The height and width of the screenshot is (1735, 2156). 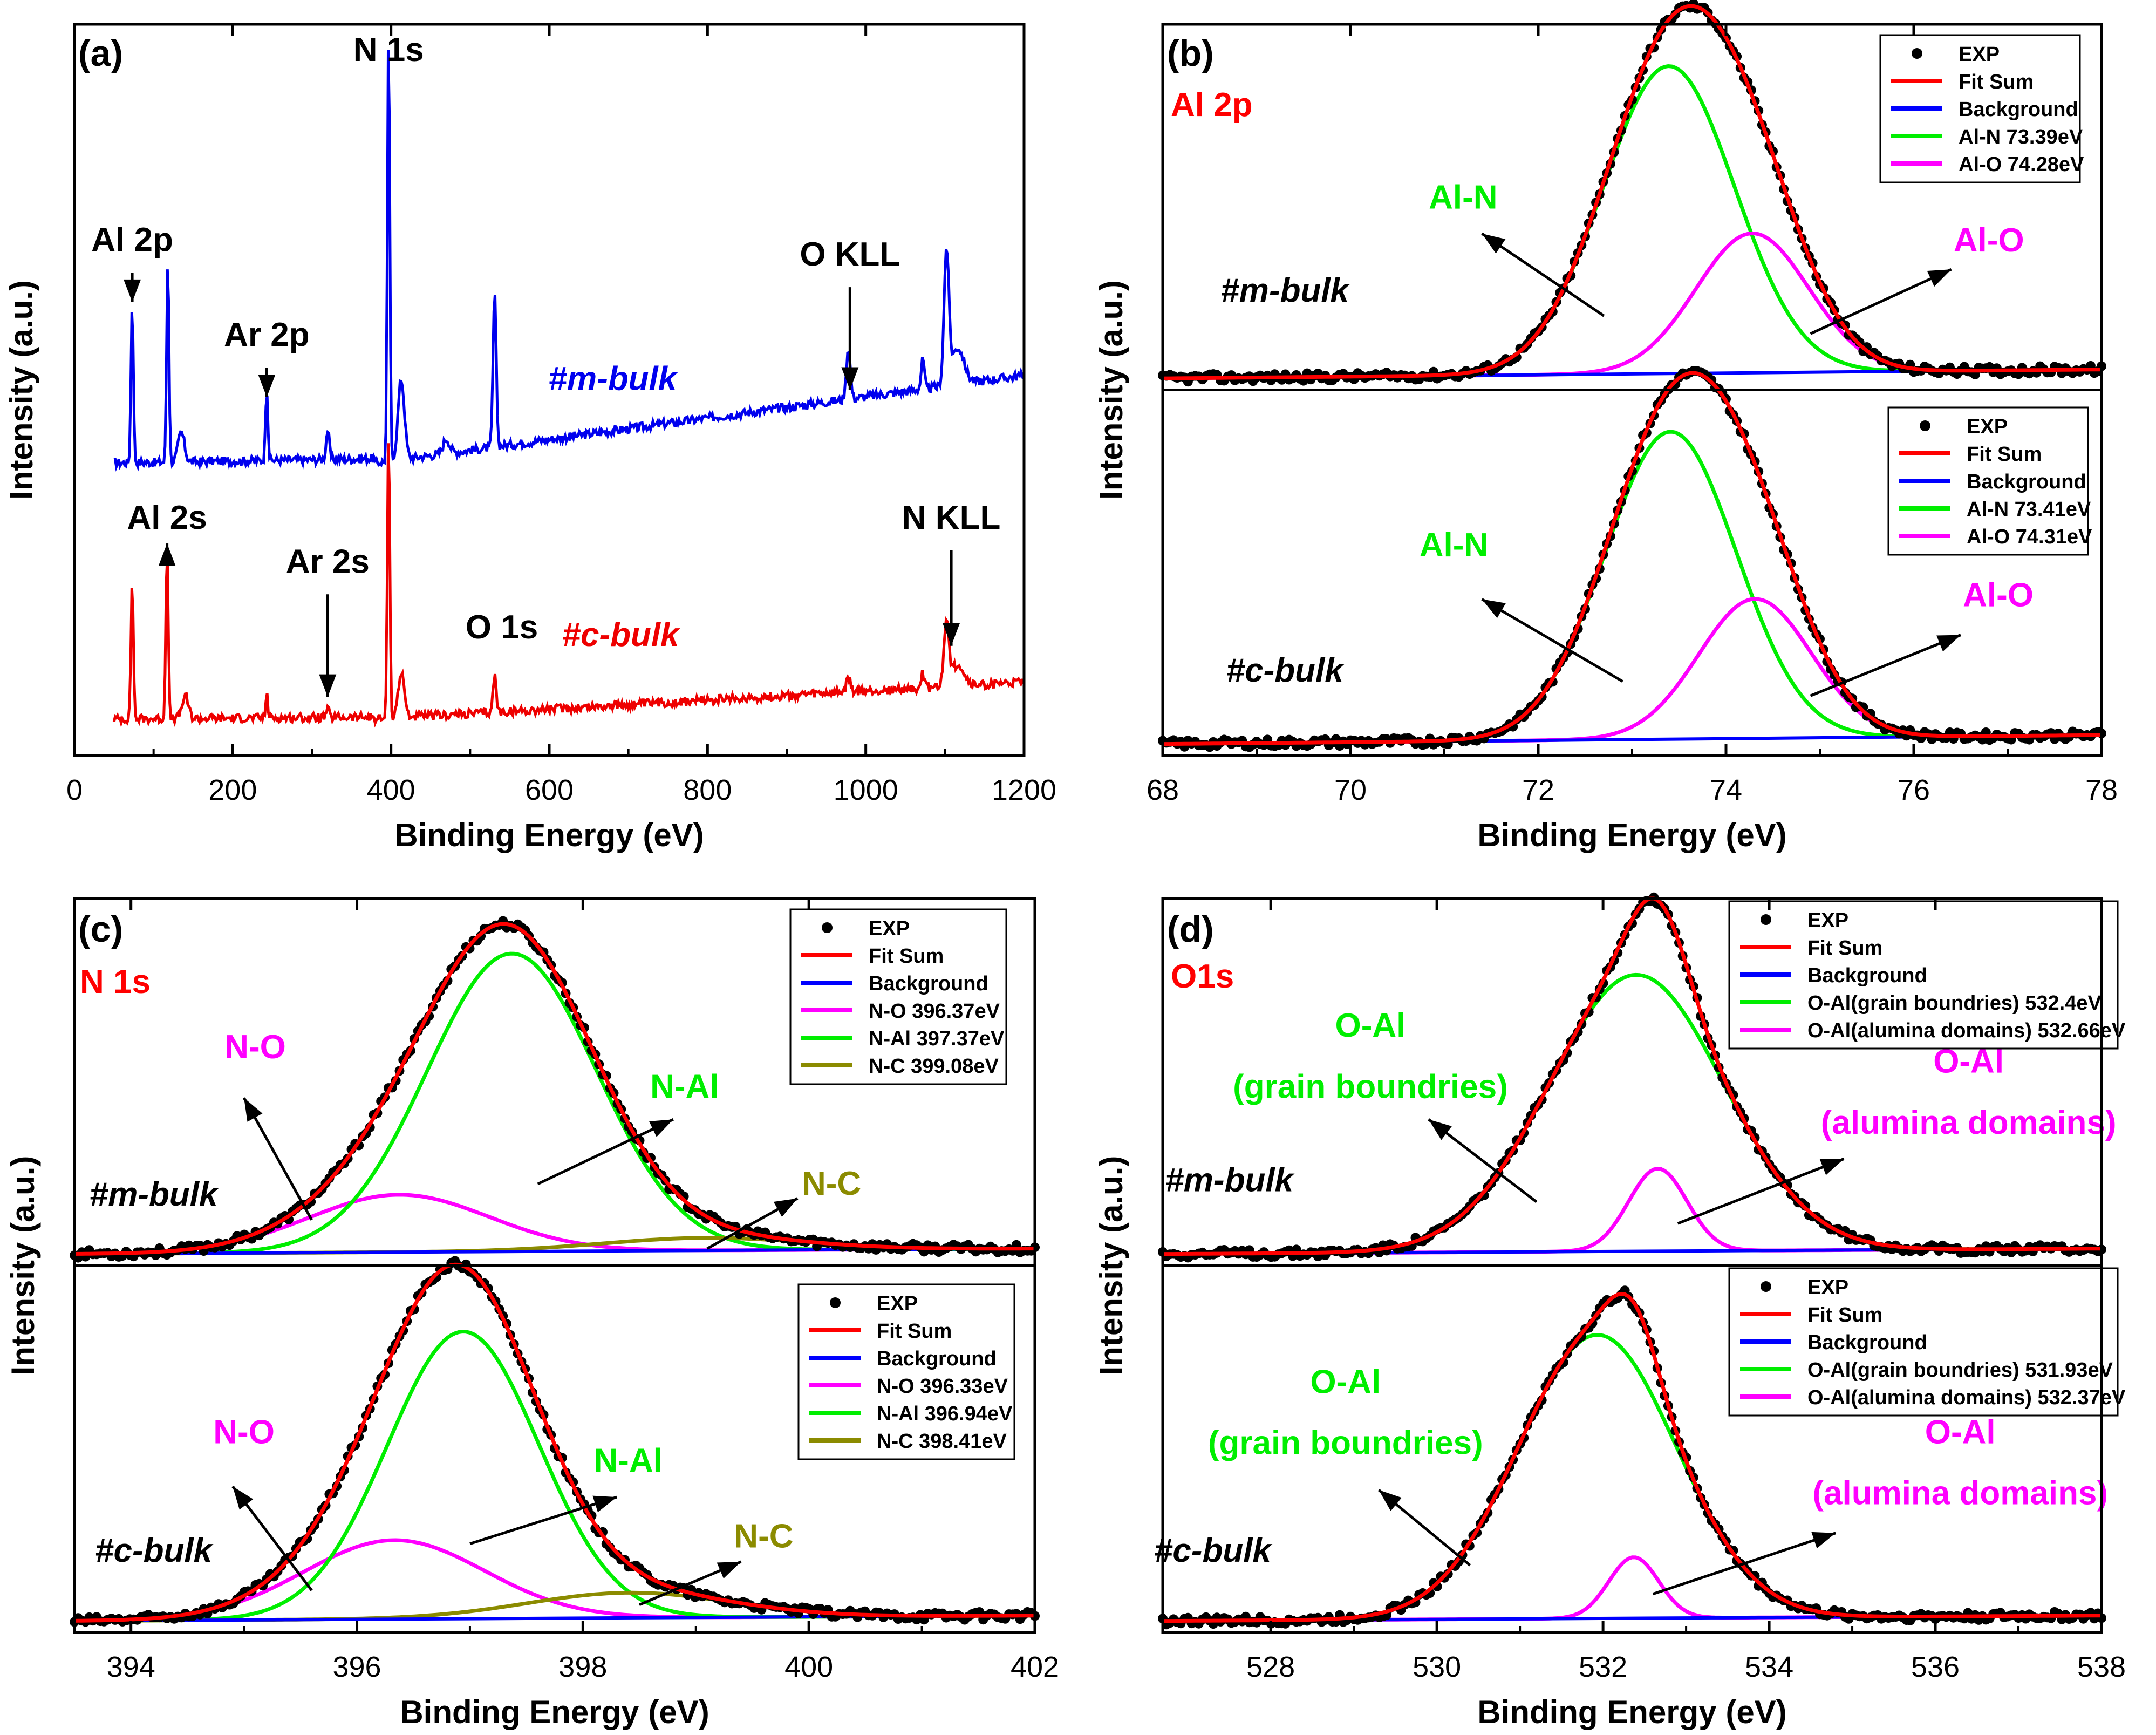 I want to click on peak-label-n-kll: N KLL, so click(x=952, y=517).